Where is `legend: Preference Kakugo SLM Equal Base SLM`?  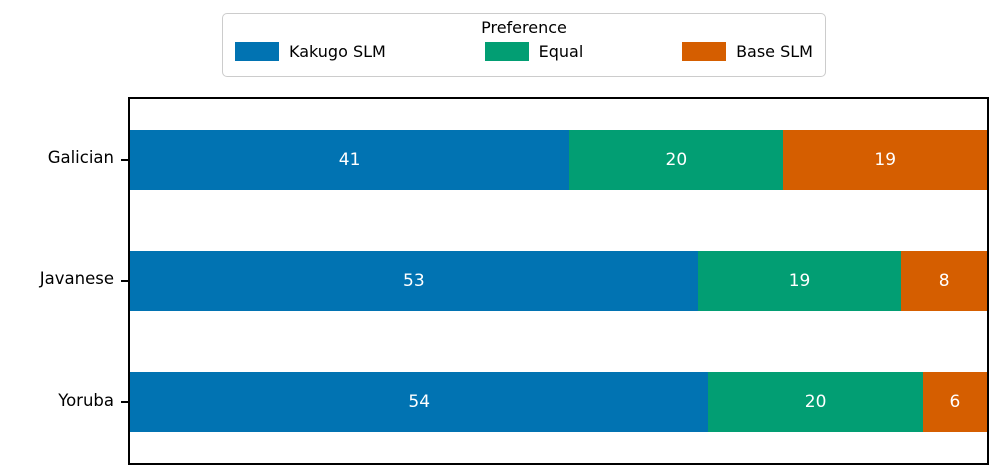
legend: Preference Kakugo SLM Equal Base SLM is located at coordinates (524, 45).